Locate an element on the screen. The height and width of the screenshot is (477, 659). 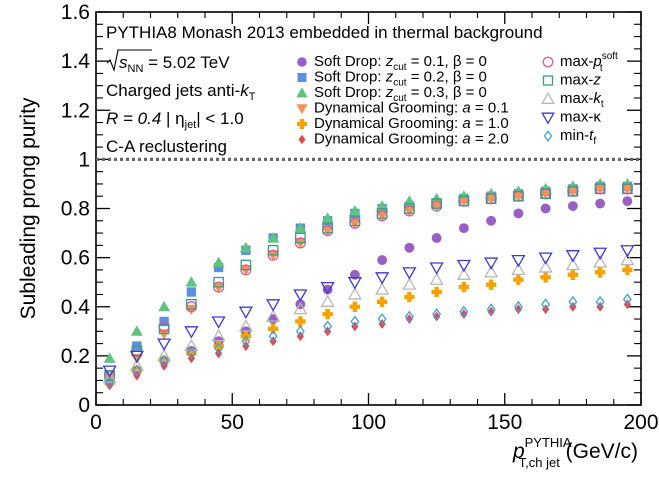
sqrt-sign is located at coordinates (129, 60).